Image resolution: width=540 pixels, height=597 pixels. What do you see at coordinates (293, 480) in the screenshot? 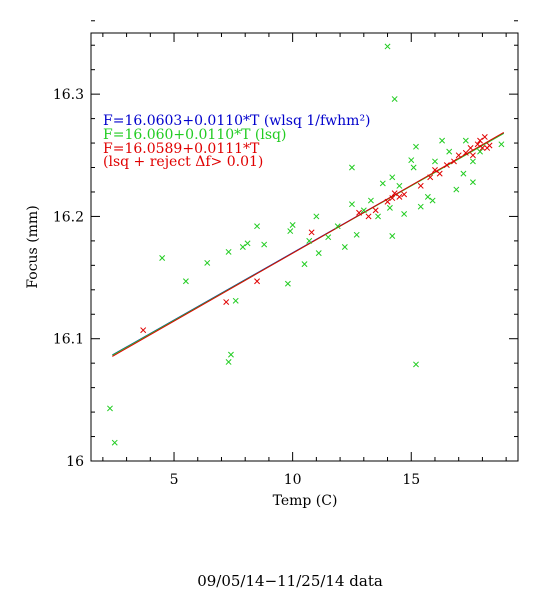
I see `x-tick-label-1: 10` at bounding box center [293, 480].